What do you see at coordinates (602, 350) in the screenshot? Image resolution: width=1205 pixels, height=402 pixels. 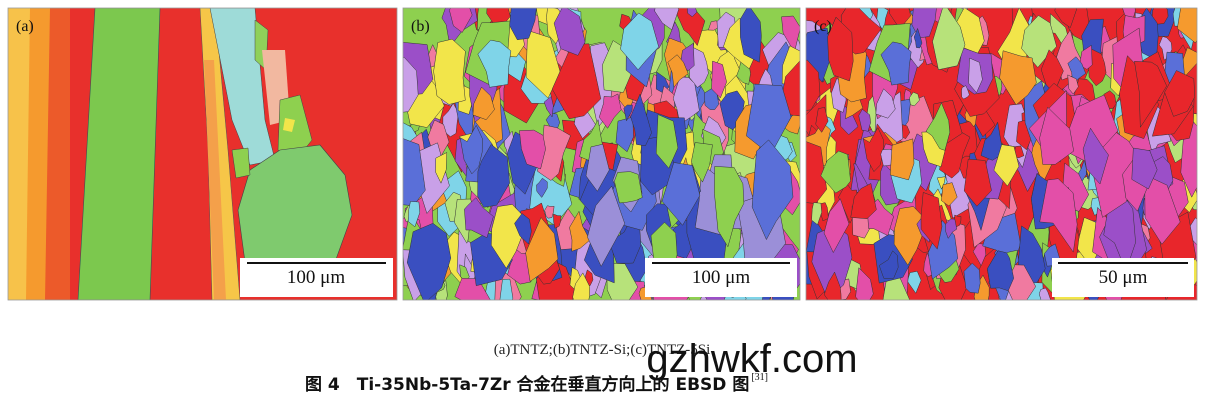 I see `caption: (a)TNTZ;(b)TNTZ-Si;(c)TNTZ-5Si` at bounding box center [602, 350].